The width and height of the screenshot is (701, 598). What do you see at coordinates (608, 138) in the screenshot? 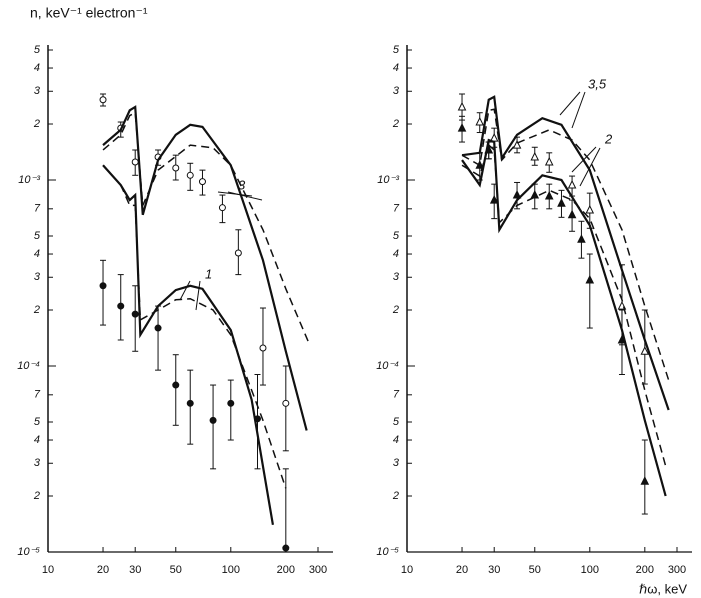
I see `curve-label: 2` at bounding box center [608, 138].